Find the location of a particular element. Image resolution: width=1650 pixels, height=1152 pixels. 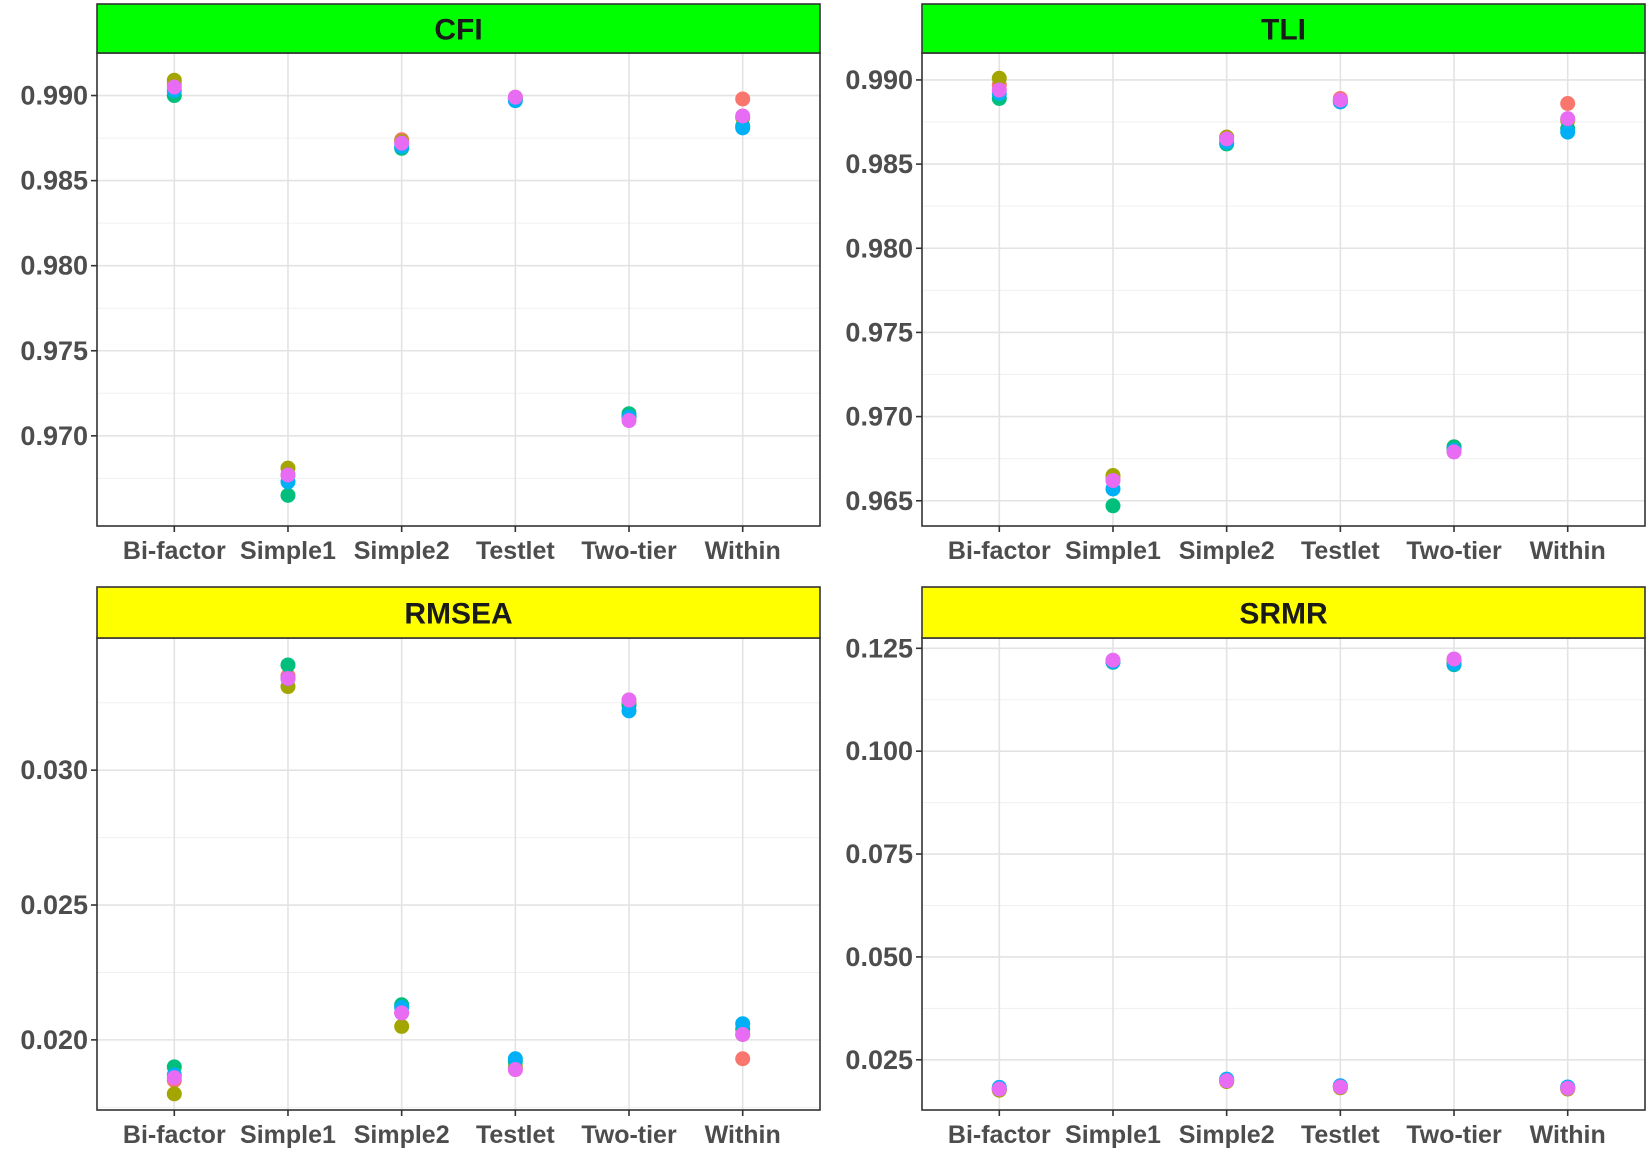

y-tick-label: 0.050 is located at coordinates (879, 957).